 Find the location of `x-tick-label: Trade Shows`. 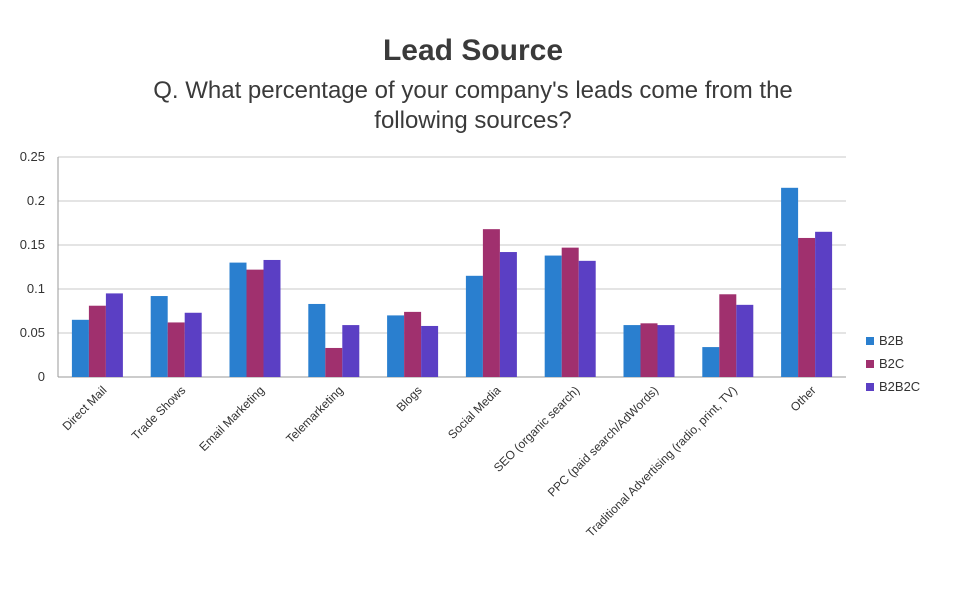

x-tick-label: Trade Shows is located at coordinates (159, 413).